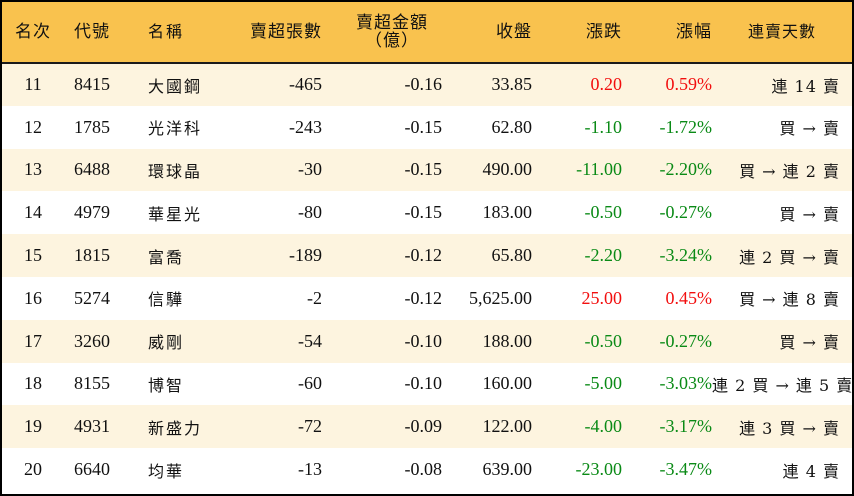  I want to click on cell-change: 25.00, so click(602, 297).